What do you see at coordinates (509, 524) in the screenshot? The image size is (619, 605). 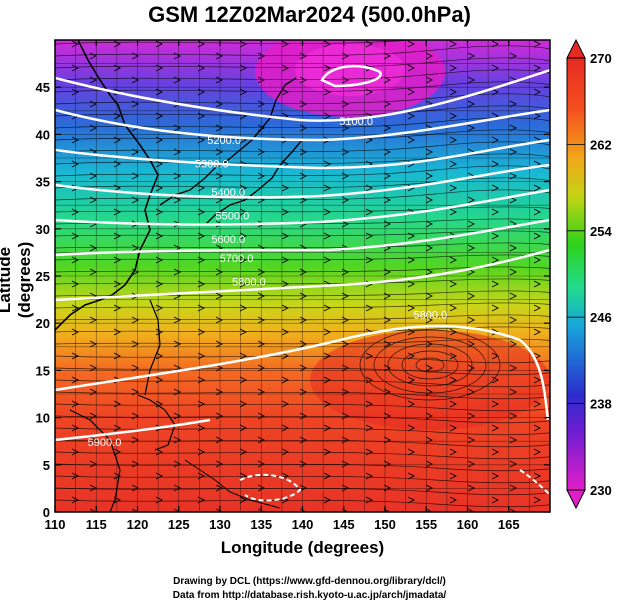 I see `x-tick-label: 165` at bounding box center [509, 524].